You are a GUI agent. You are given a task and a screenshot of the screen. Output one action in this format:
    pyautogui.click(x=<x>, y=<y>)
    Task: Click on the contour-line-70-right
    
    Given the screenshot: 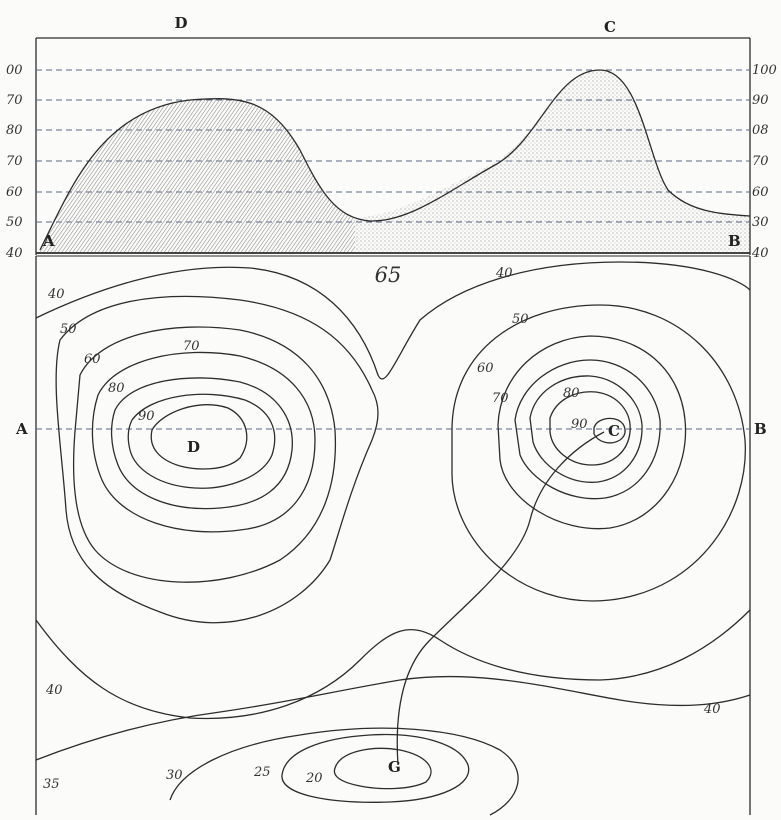 What is the action you would take?
    pyautogui.click(x=587, y=429)
    